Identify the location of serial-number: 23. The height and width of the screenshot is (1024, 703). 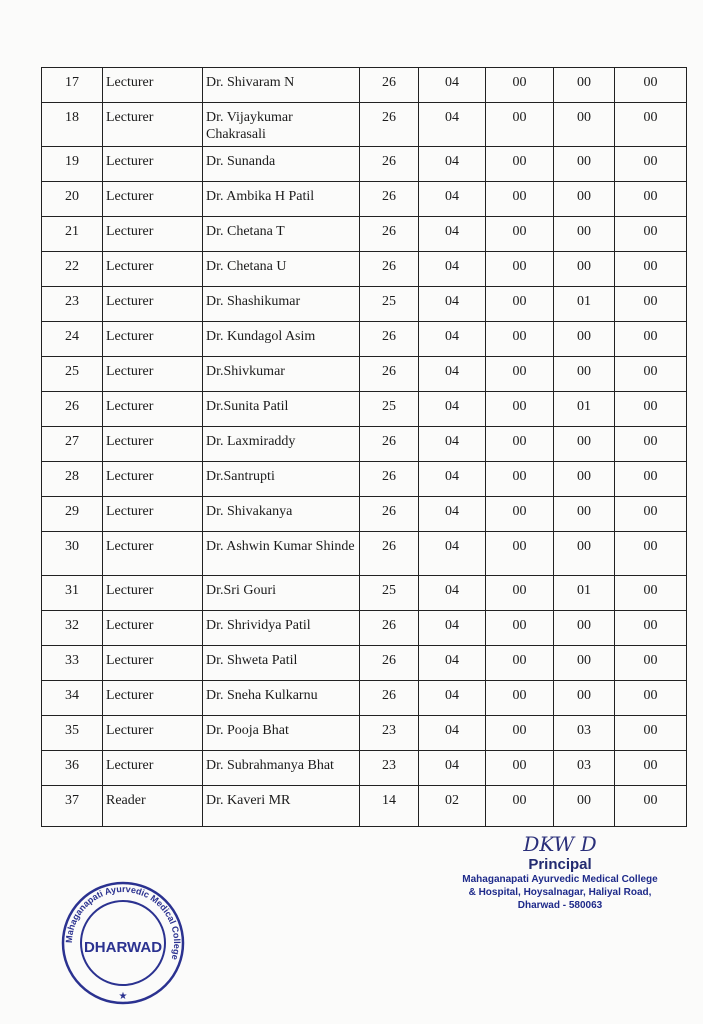
(72, 304).